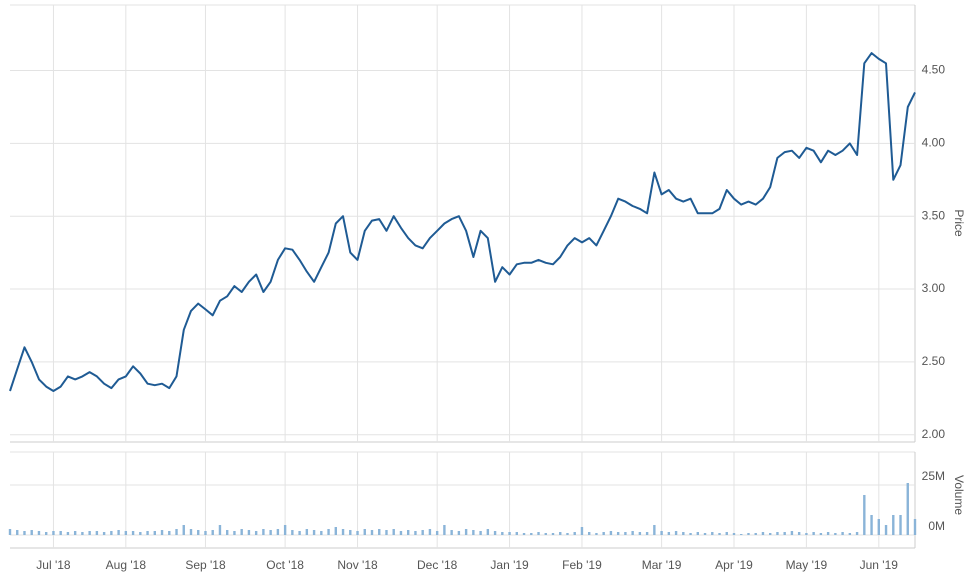 The width and height of the screenshot is (970, 585). What do you see at coordinates (357, 565) in the screenshot?
I see `x-tick-label: Nov '18` at bounding box center [357, 565].